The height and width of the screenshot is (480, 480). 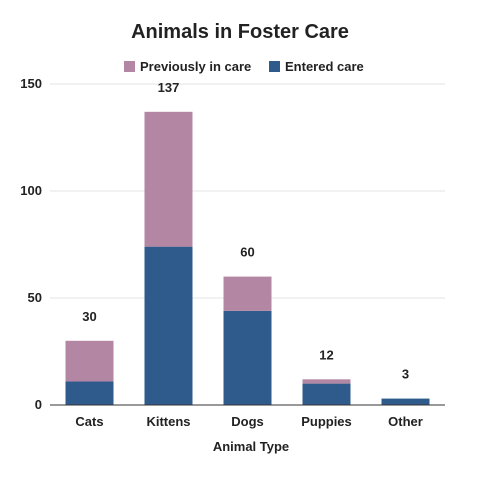 I want to click on total-label-puppies: 12, so click(x=326, y=354).